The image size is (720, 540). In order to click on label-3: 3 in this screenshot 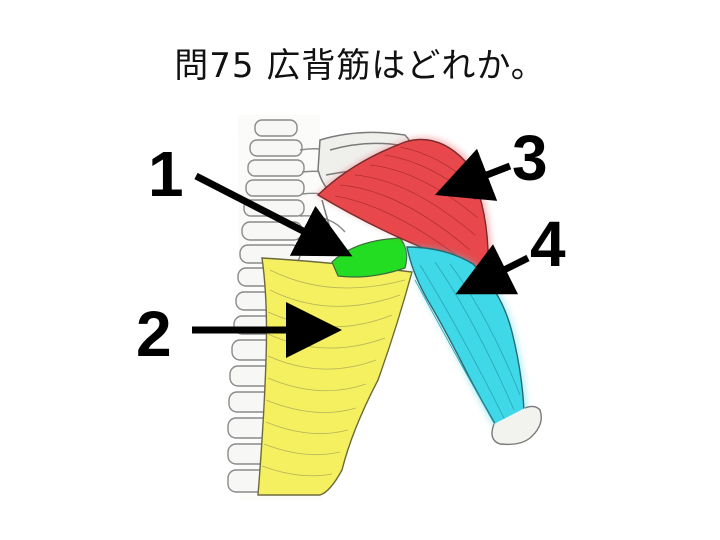, I will do `click(530, 158)`.